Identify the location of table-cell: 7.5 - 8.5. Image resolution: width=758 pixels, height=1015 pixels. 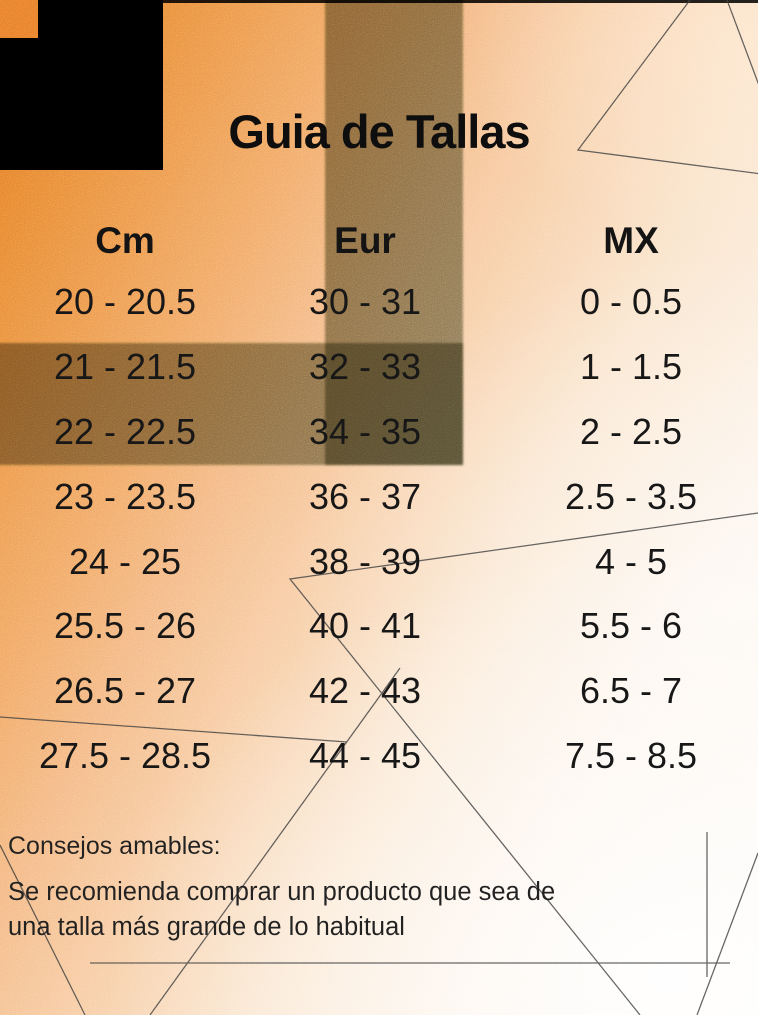
(631, 755).